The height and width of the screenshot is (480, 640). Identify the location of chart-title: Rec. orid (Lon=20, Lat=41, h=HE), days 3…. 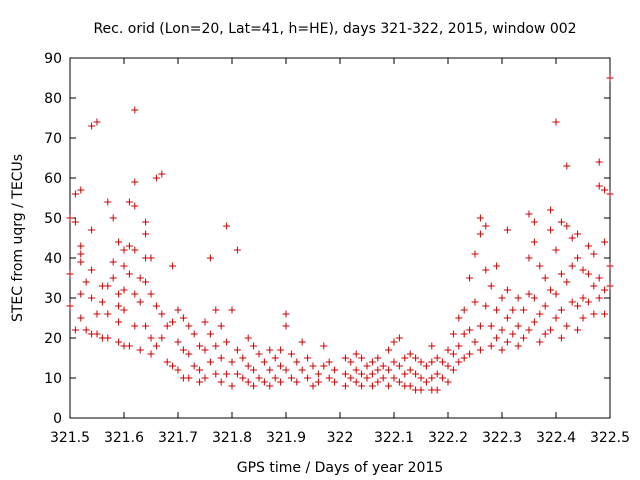
(334, 29).